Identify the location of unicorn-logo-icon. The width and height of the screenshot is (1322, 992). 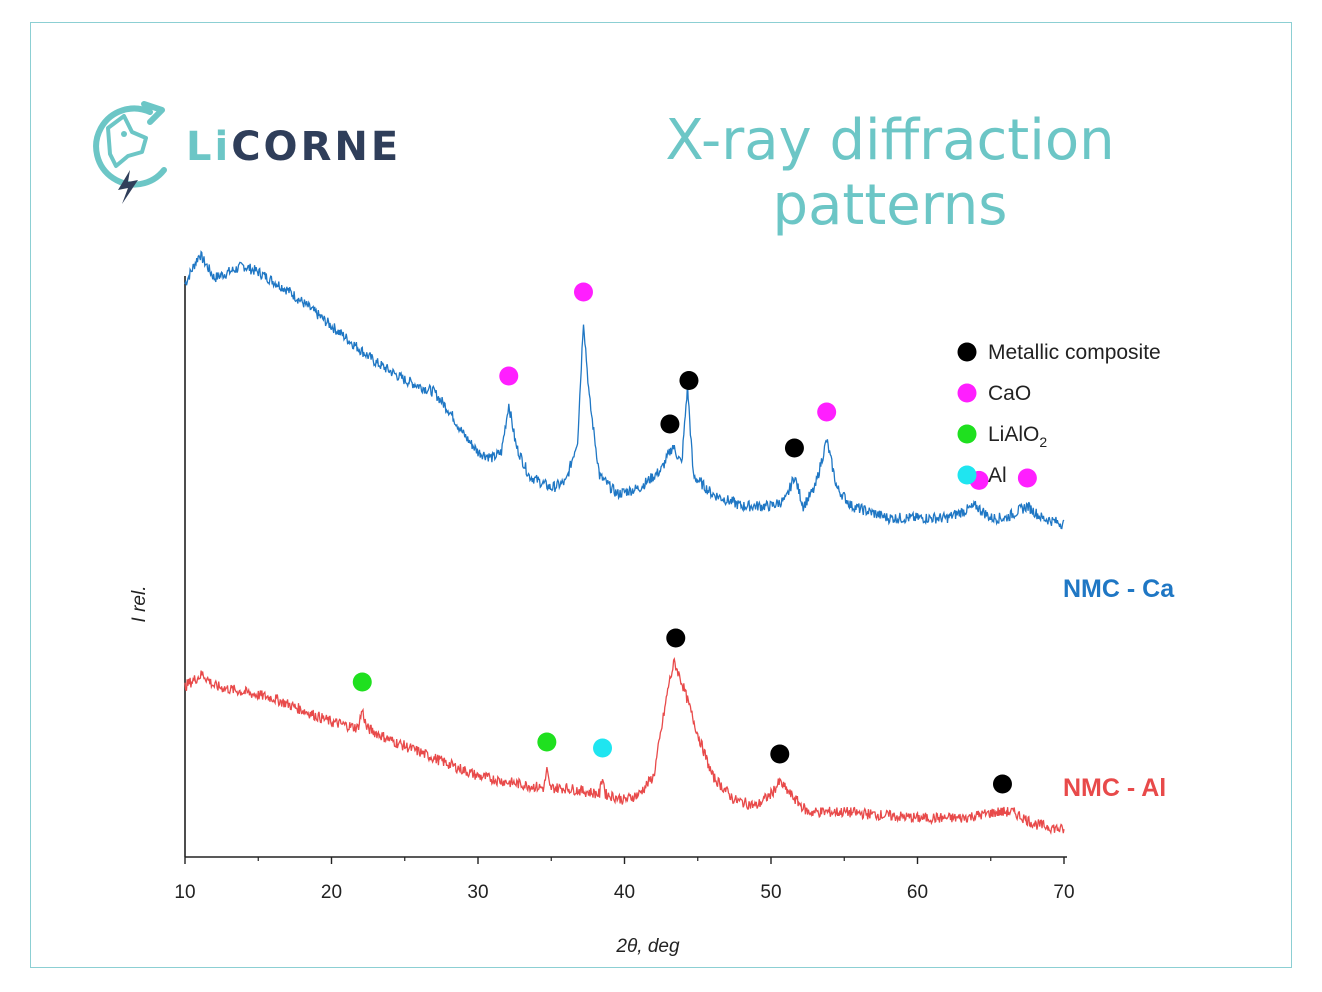
(130, 152).